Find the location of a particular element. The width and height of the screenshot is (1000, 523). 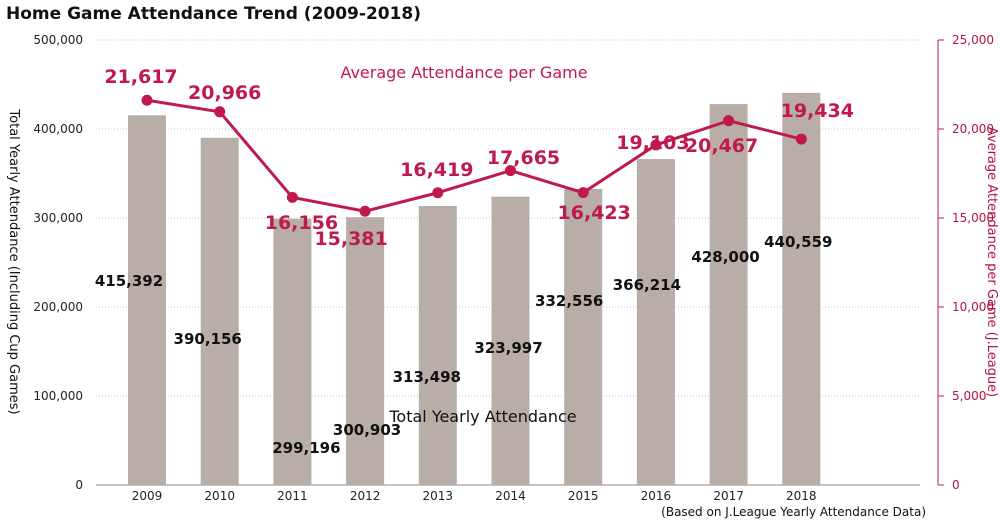

line-series-annotation: Average Attendance per Game is located at coordinates (463, 72).